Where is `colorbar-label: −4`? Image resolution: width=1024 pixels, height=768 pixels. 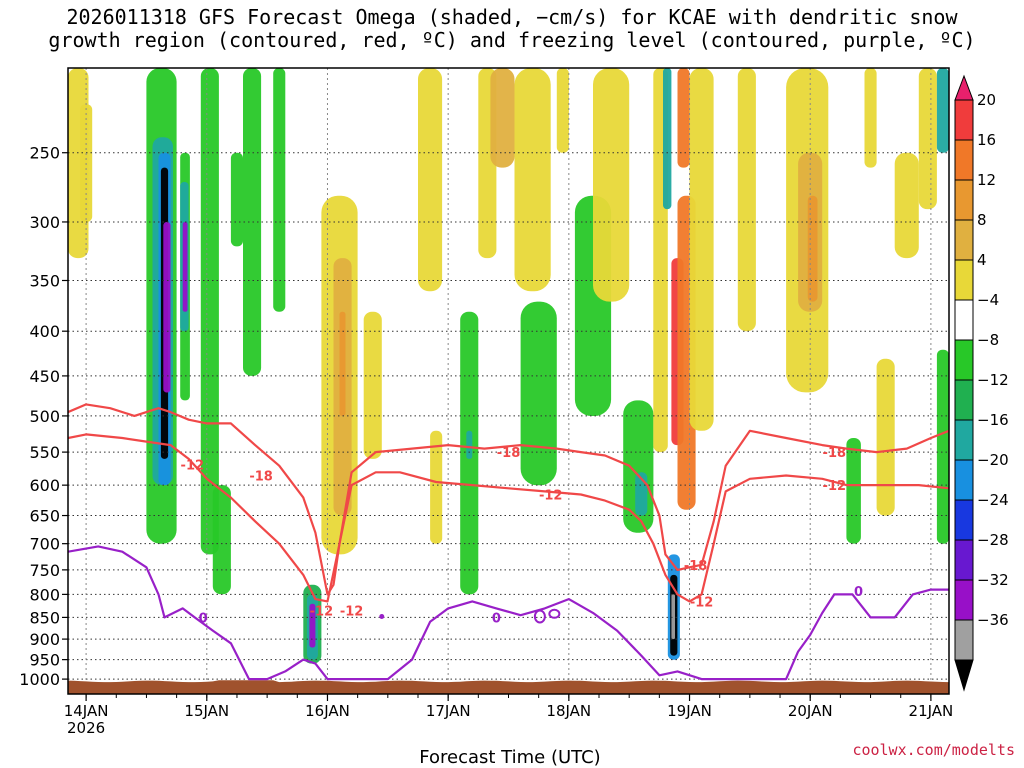 colorbar-label: −4 is located at coordinates (988, 300).